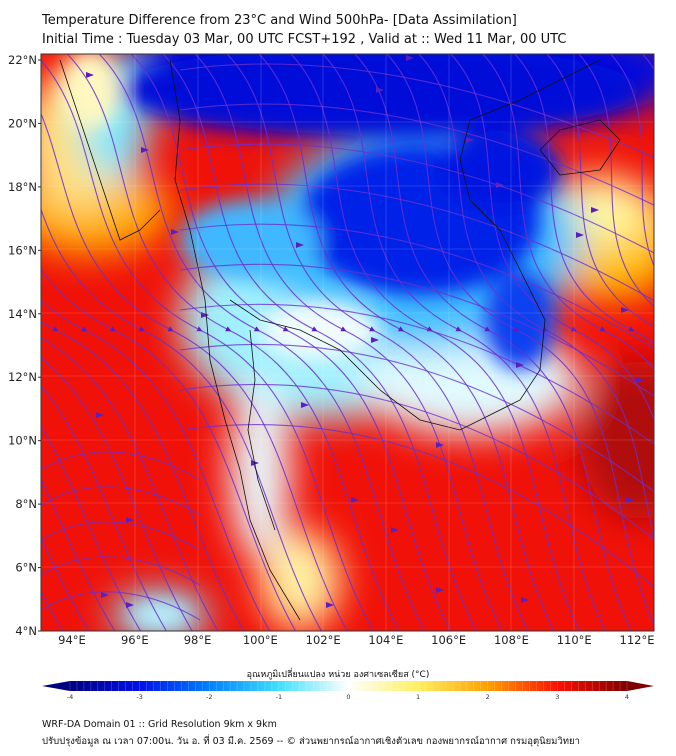 The image size is (676, 756). Describe the element at coordinates (209, 697) in the screenshot. I see `colorbar-tick-label: -2` at that location.